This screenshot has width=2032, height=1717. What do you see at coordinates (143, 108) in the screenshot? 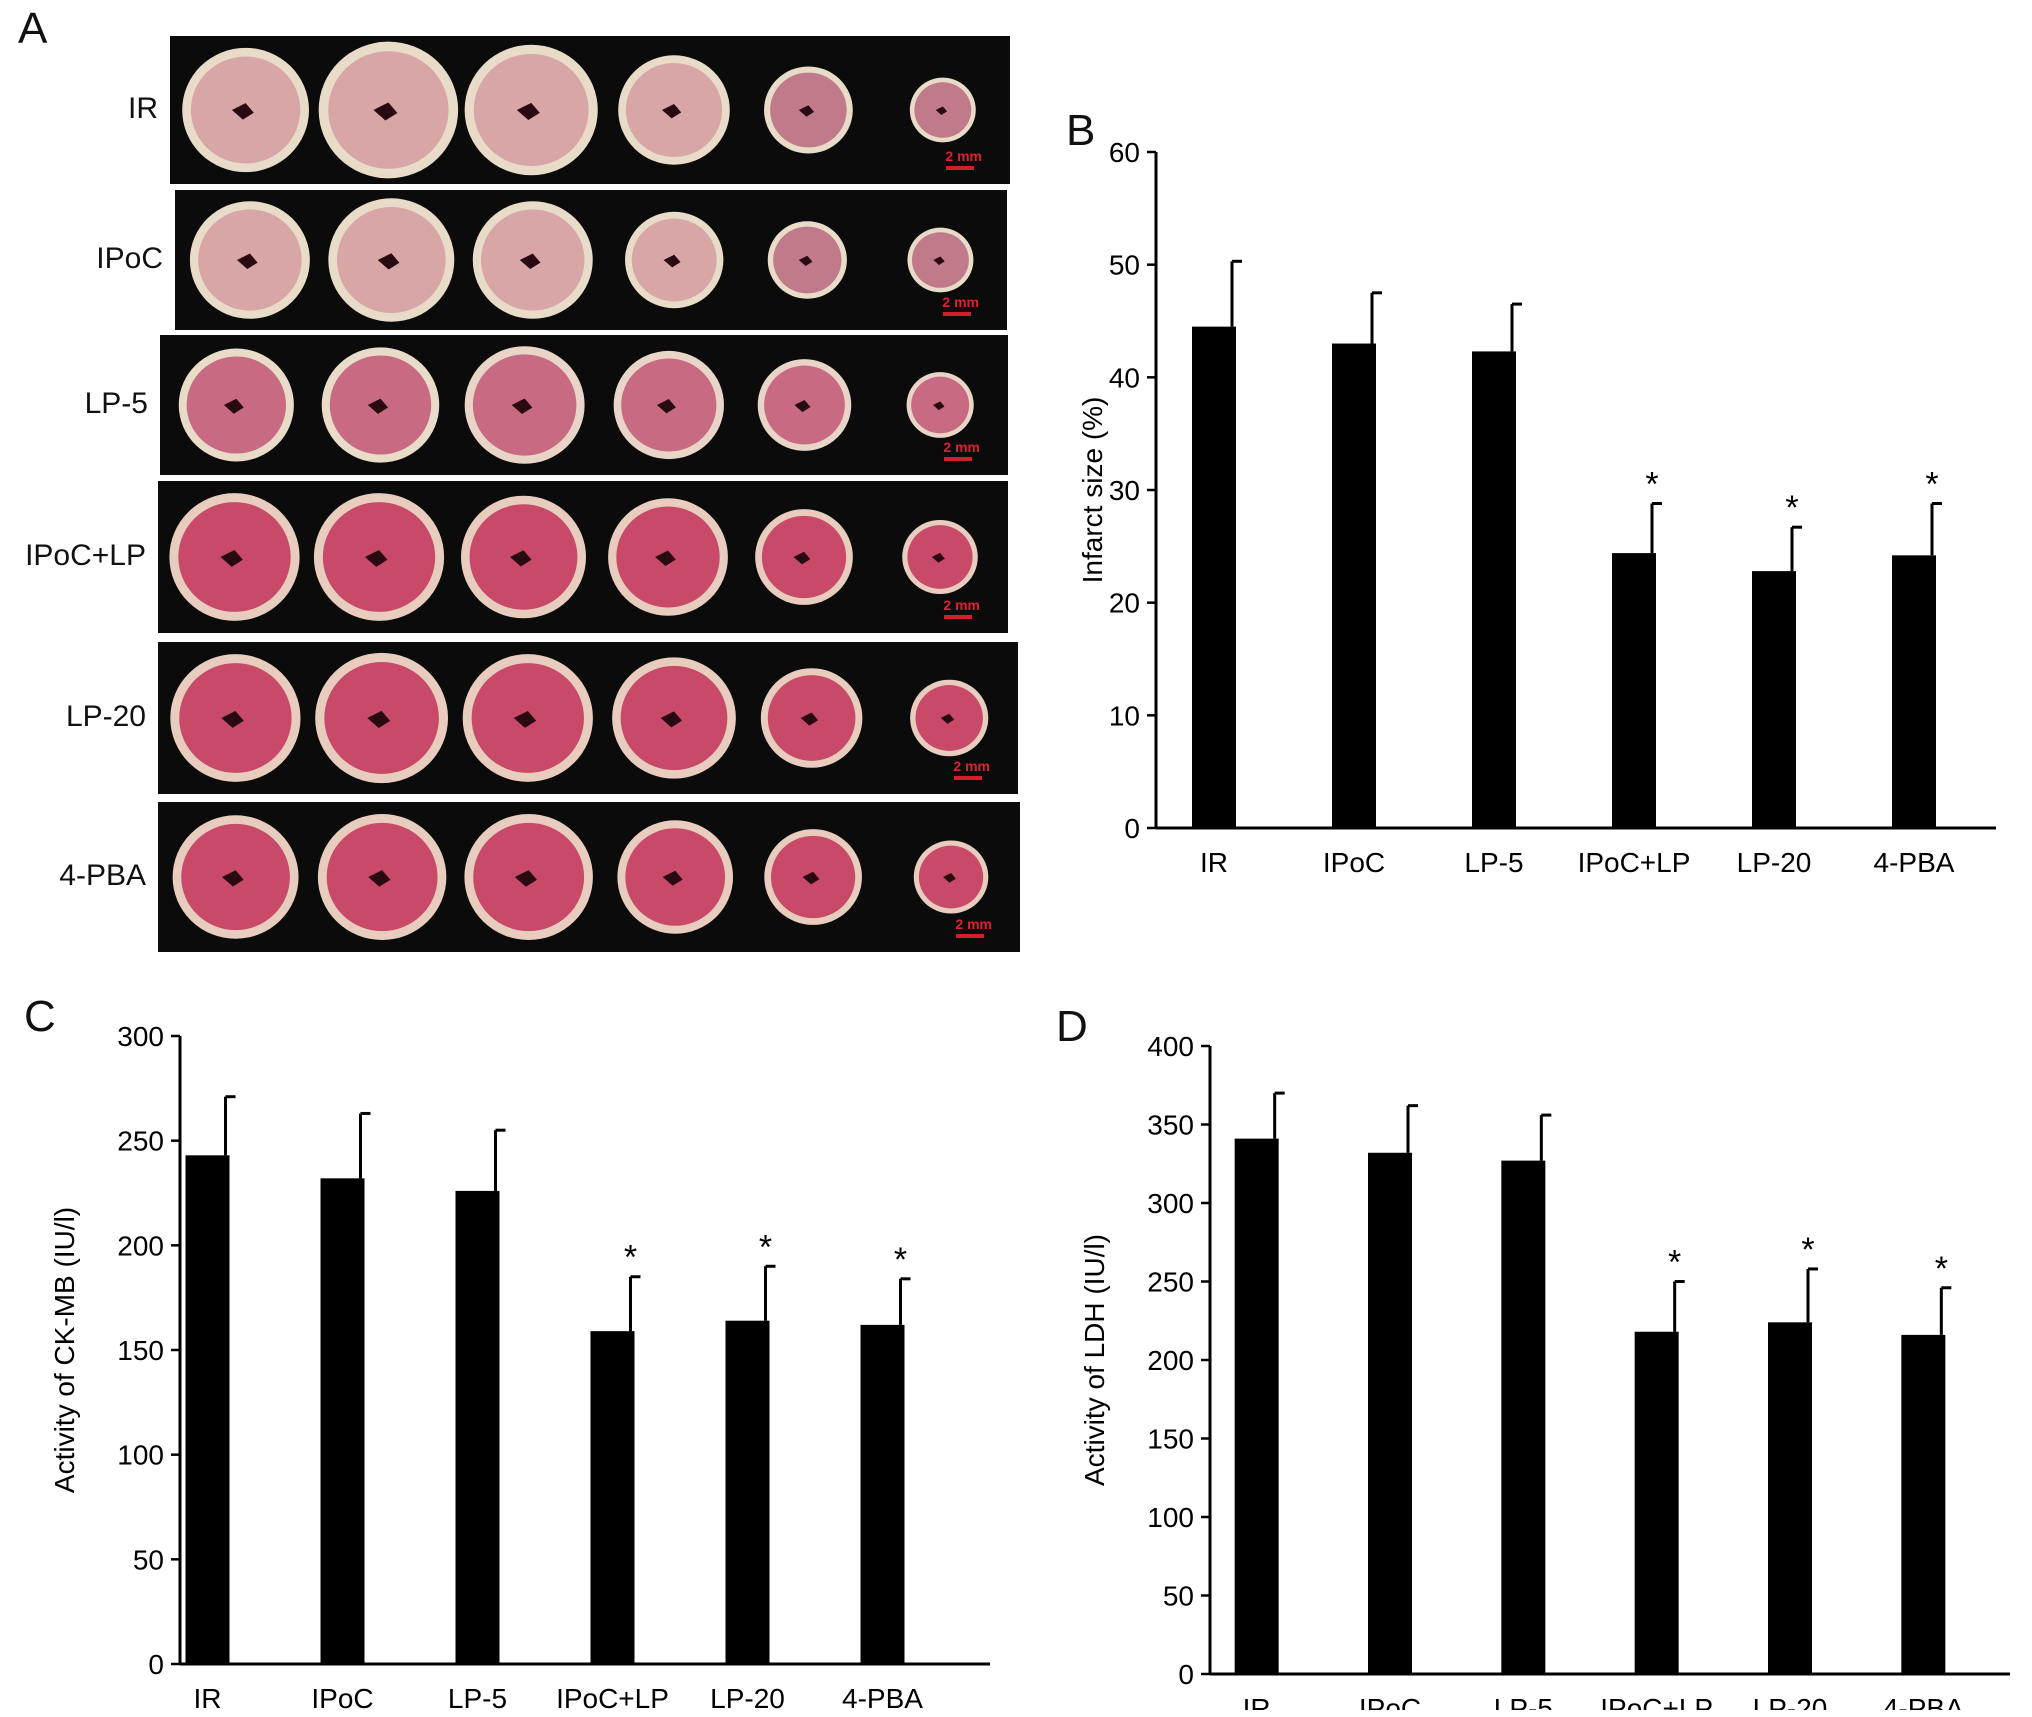
I see `photo-row-label: IR` at bounding box center [143, 108].